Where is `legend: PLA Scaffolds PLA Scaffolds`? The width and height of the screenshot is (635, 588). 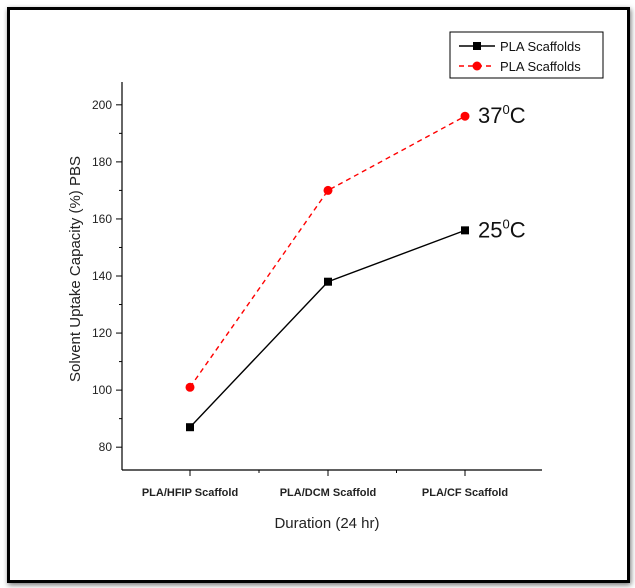
legend: PLA Scaffolds PLA Scaffolds is located at coordinates (526, 55).